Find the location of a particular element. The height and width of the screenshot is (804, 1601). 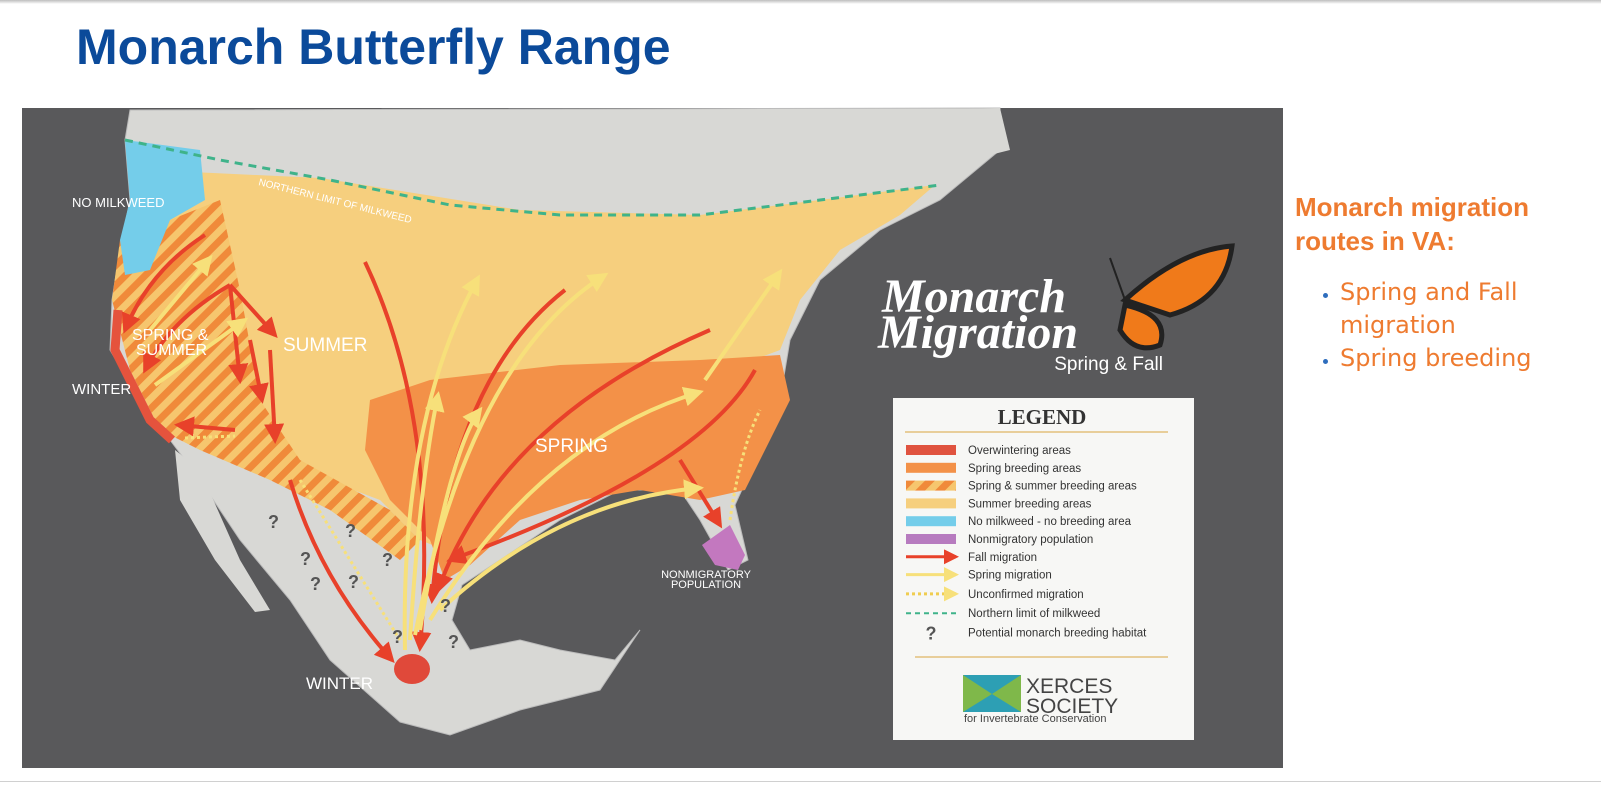

legend-item: Overwintering areas is located at coordinates (1019, 451).